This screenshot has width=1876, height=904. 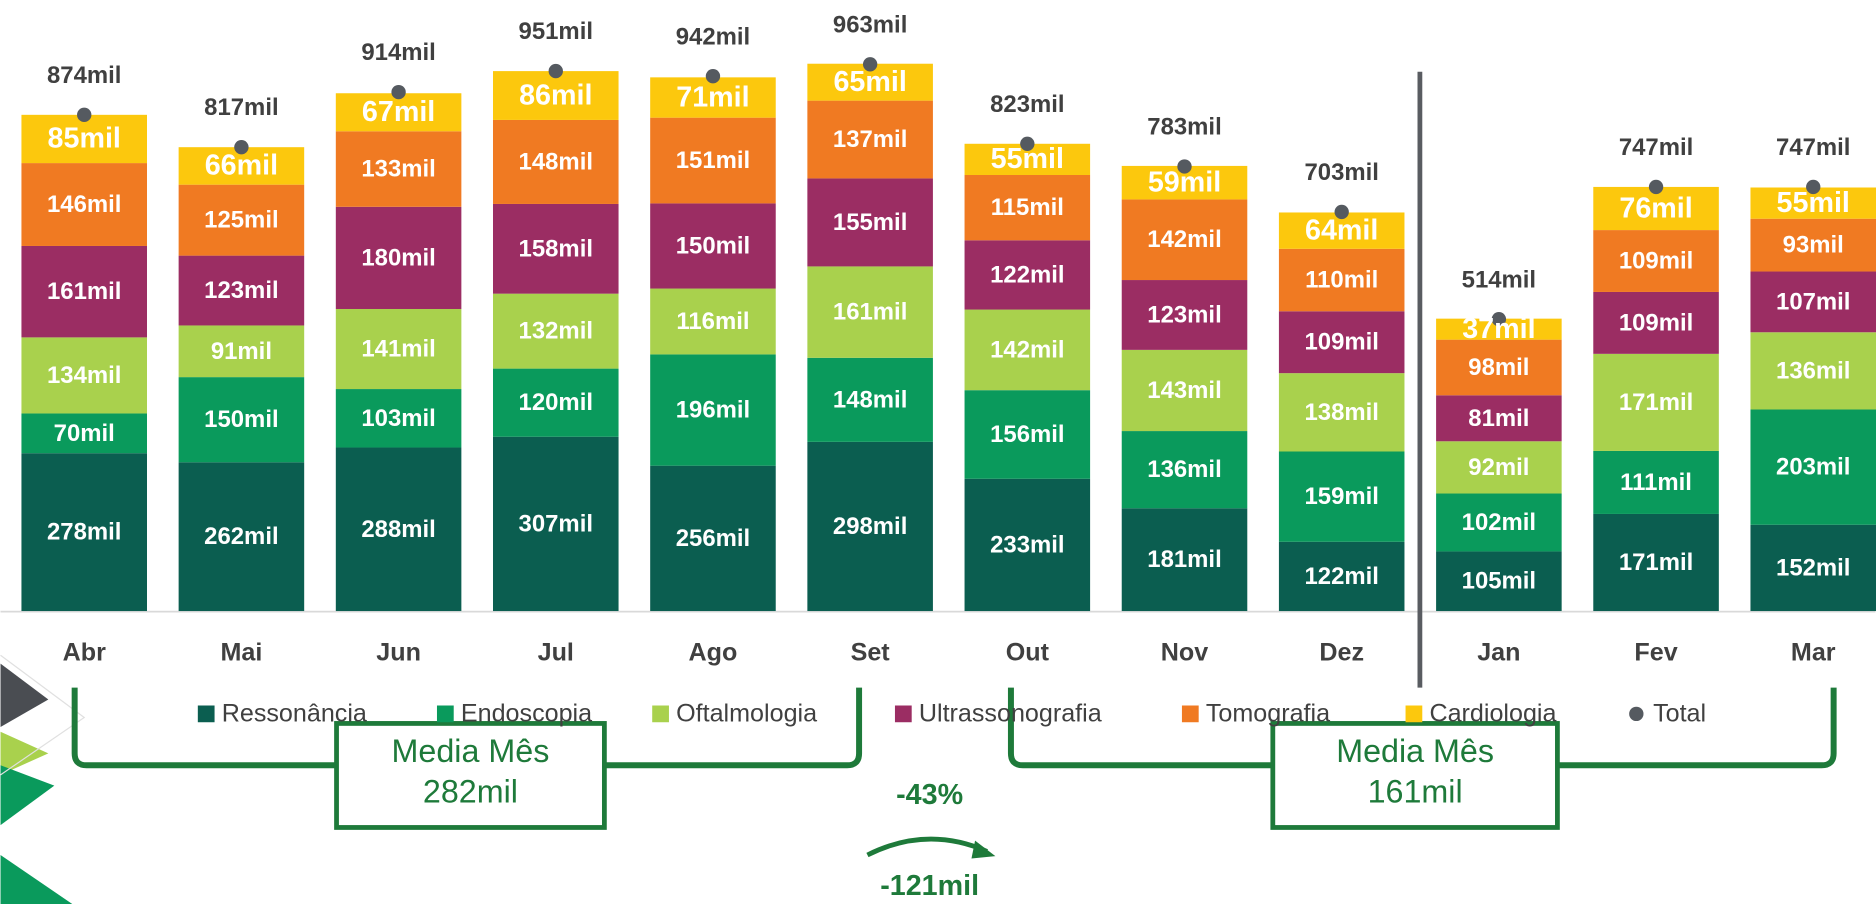 I want to click on total-label: 514mil, so click(x=1499, y=279).